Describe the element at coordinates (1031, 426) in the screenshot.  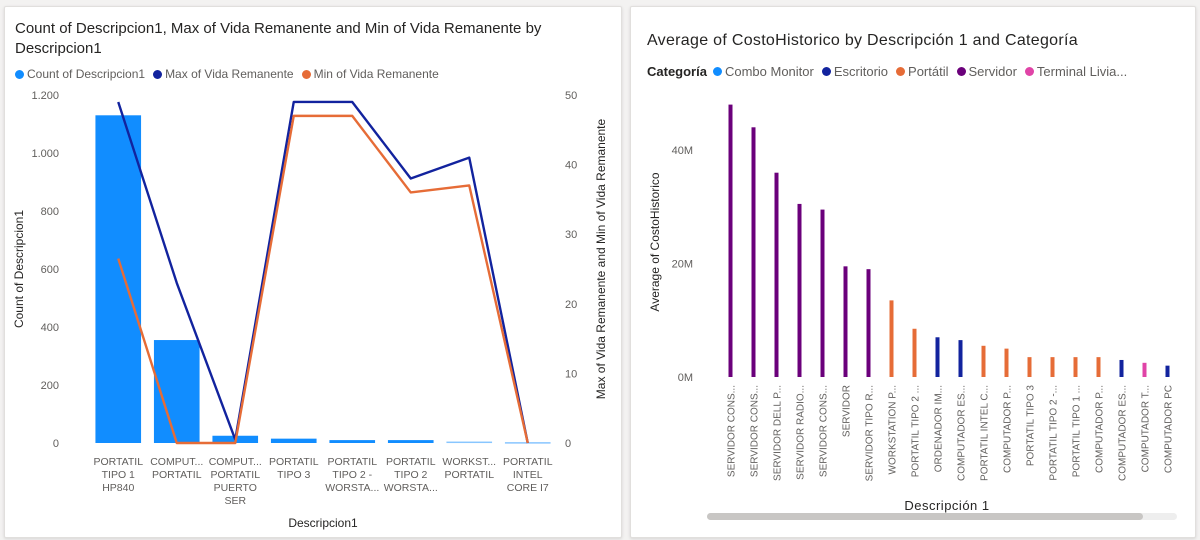
I see `x-tick-label: PORTATIL TIPO 3` at that location.